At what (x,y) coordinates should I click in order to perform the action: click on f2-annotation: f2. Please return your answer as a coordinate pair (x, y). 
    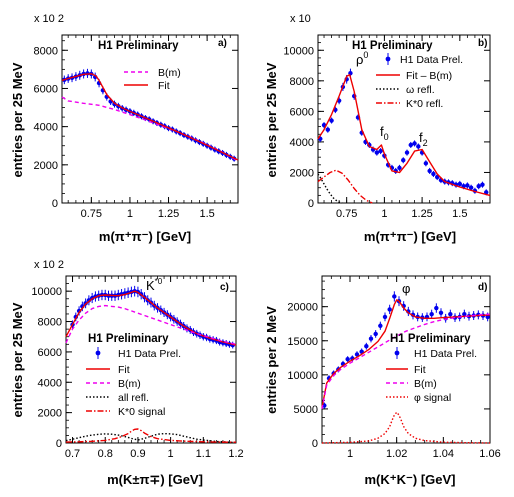
    Looking at the image, I should click on (423, 139).